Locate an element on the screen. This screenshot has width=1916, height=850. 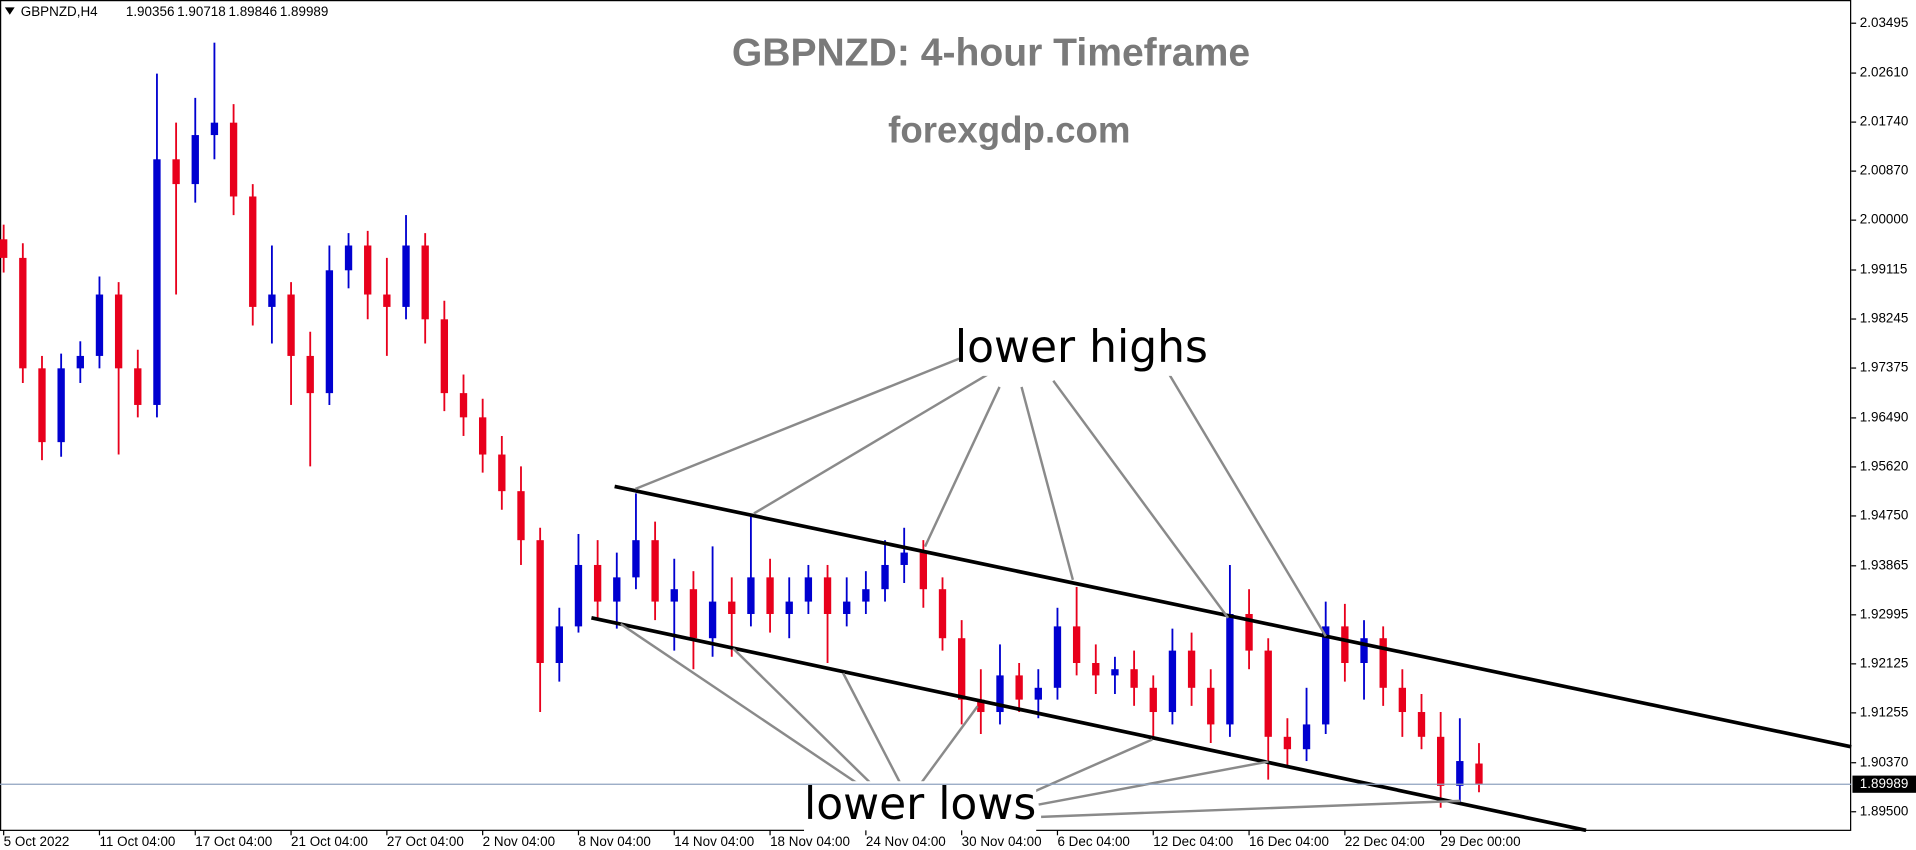
x-tick-label: 16 Dec 04:00 is located at coordinates (1289, 841).